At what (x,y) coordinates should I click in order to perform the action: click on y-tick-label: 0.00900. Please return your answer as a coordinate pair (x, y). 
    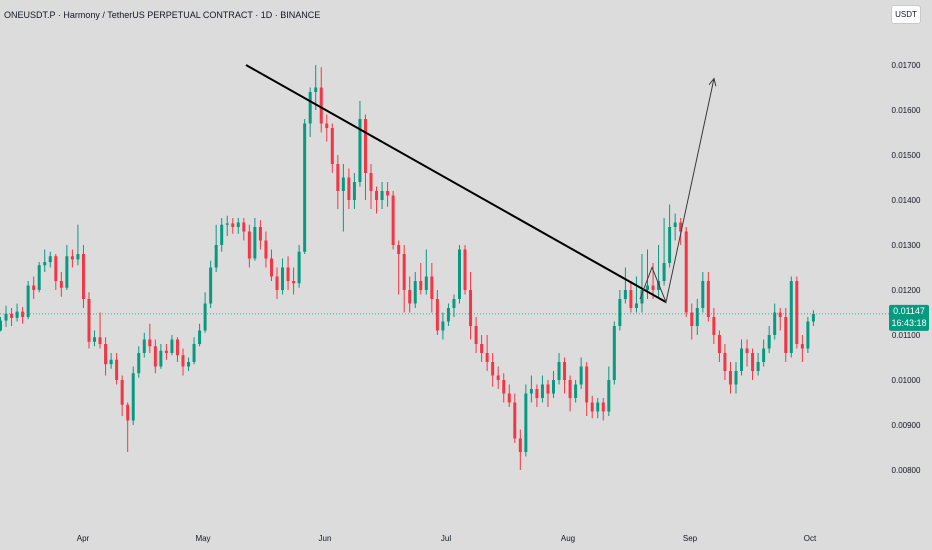
    Looking at the image, I should click on (906, 425).